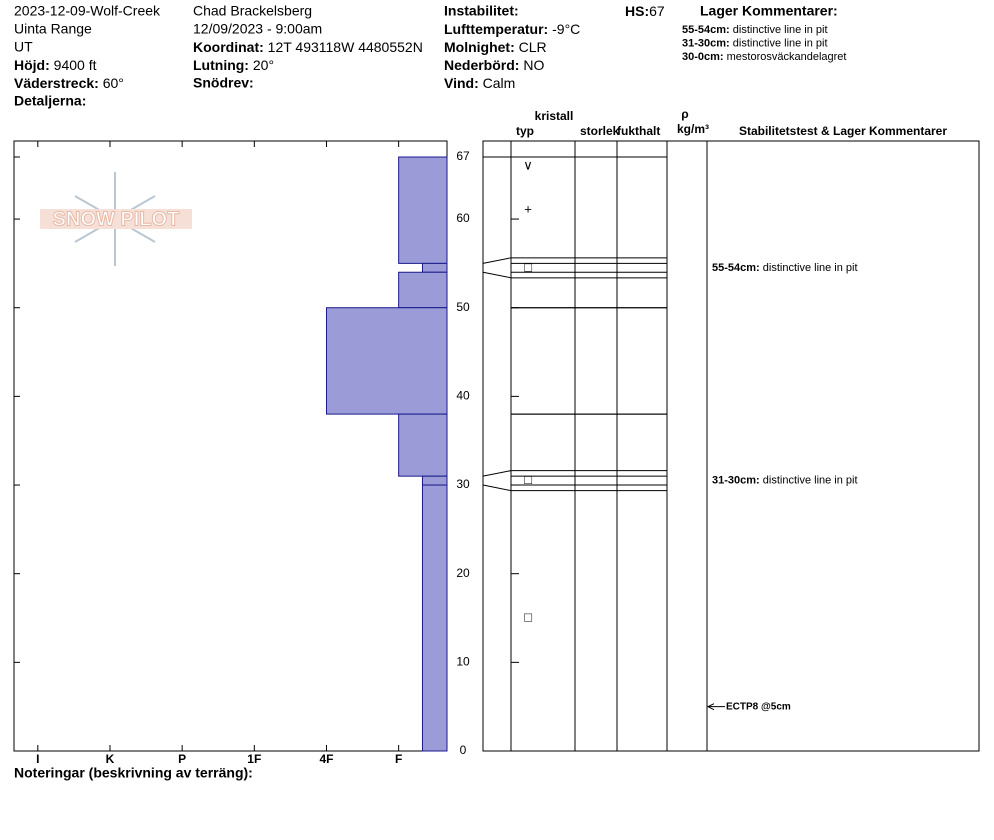 The height and width of the screenshot is (840, 994). Describe the element at coordinates (263, 65) in the screenshot. I see `value: 20°` at that location.